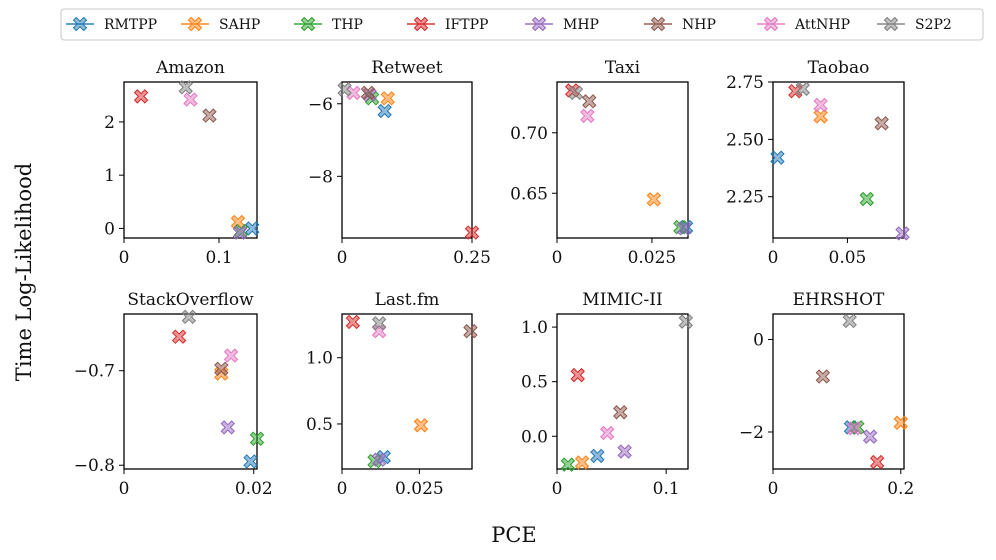 The image size is (996, 560). I want to click on x-tick-label: 0.05, so click(848, 258).